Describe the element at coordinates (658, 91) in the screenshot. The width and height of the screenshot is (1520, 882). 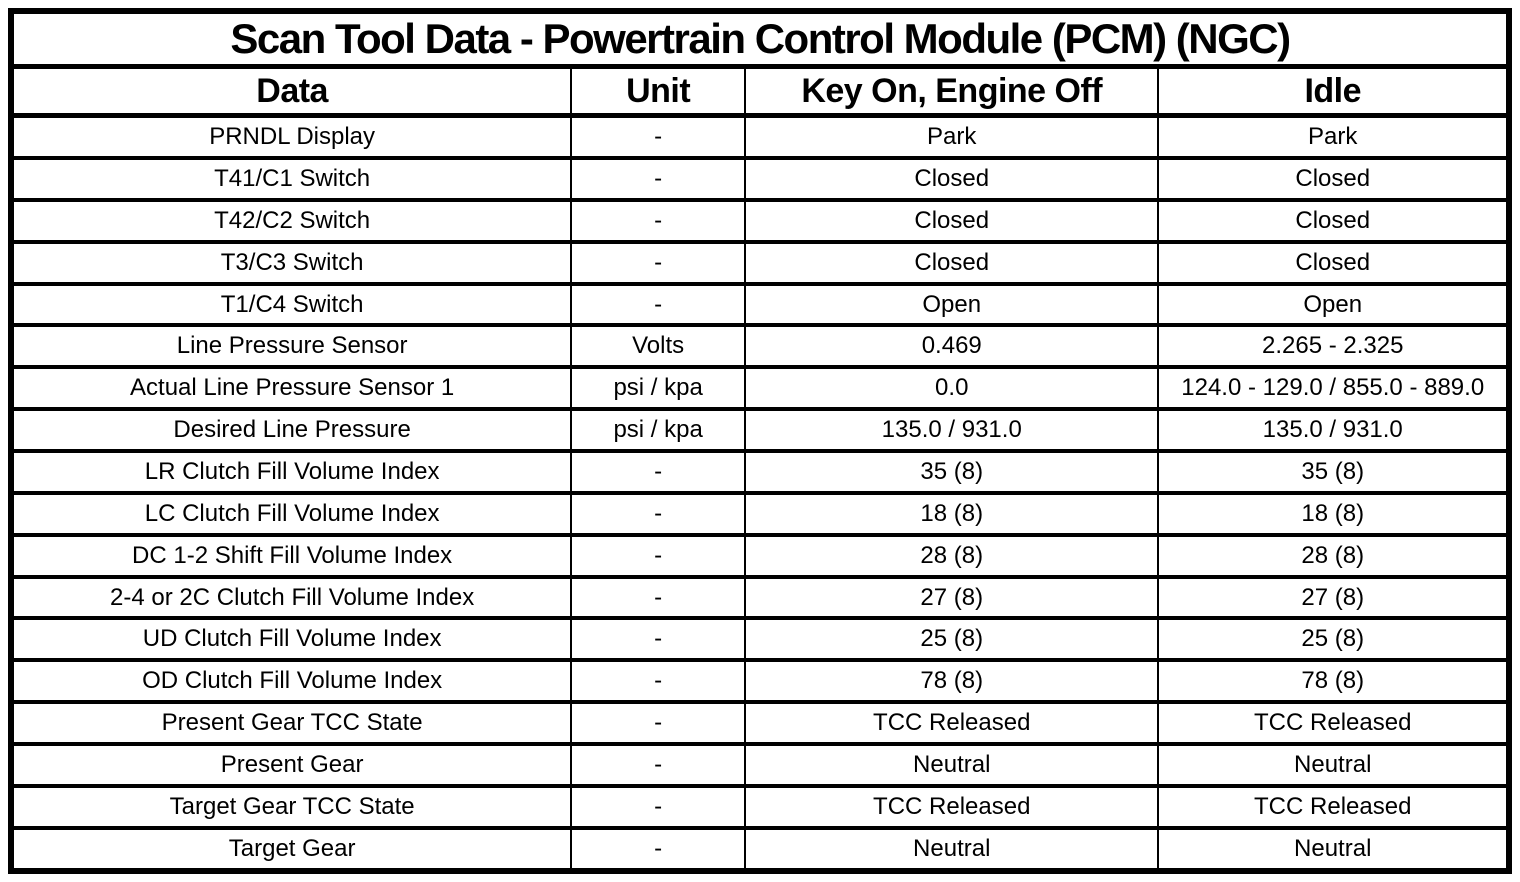
I see `column-header-unit: Unit` at that location.